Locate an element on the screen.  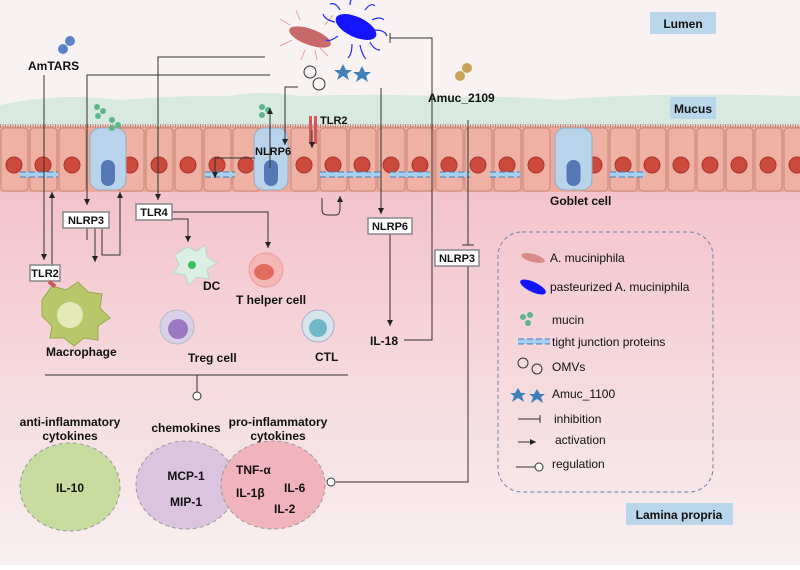
legend-item: mucin is located at coordinates (568, 320).